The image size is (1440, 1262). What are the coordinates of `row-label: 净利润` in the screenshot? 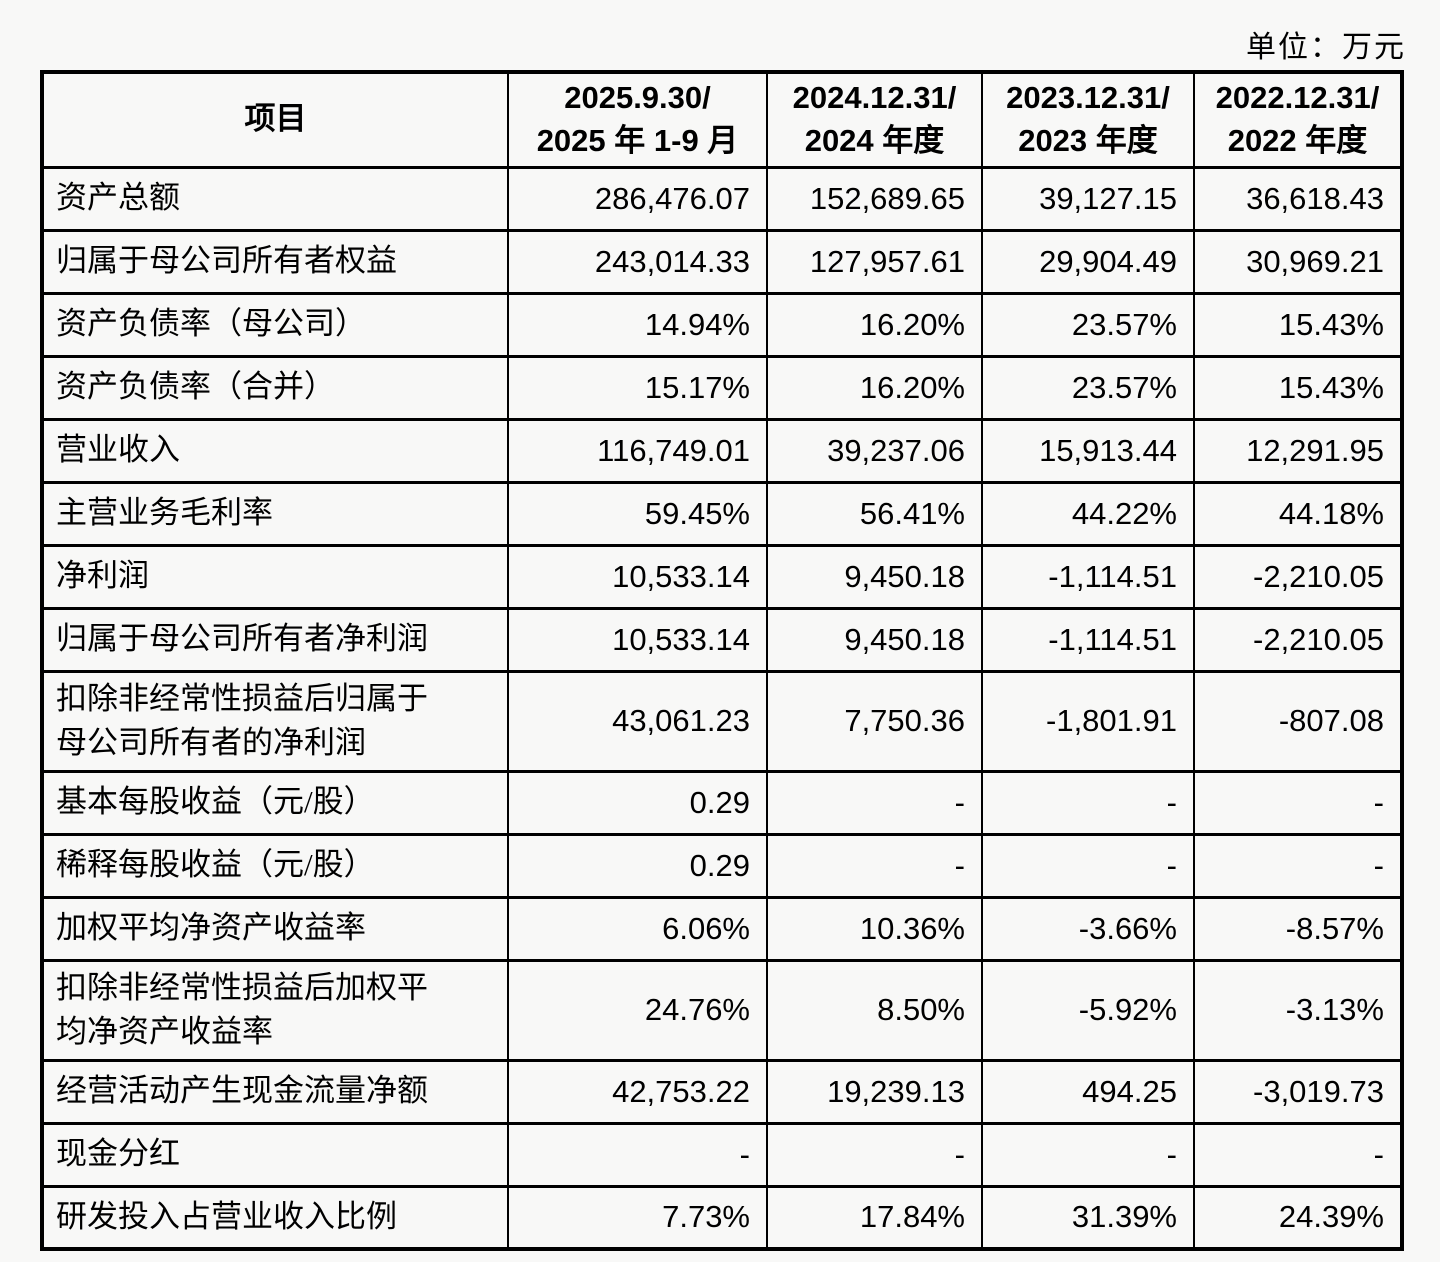 It's located at (275, 576).